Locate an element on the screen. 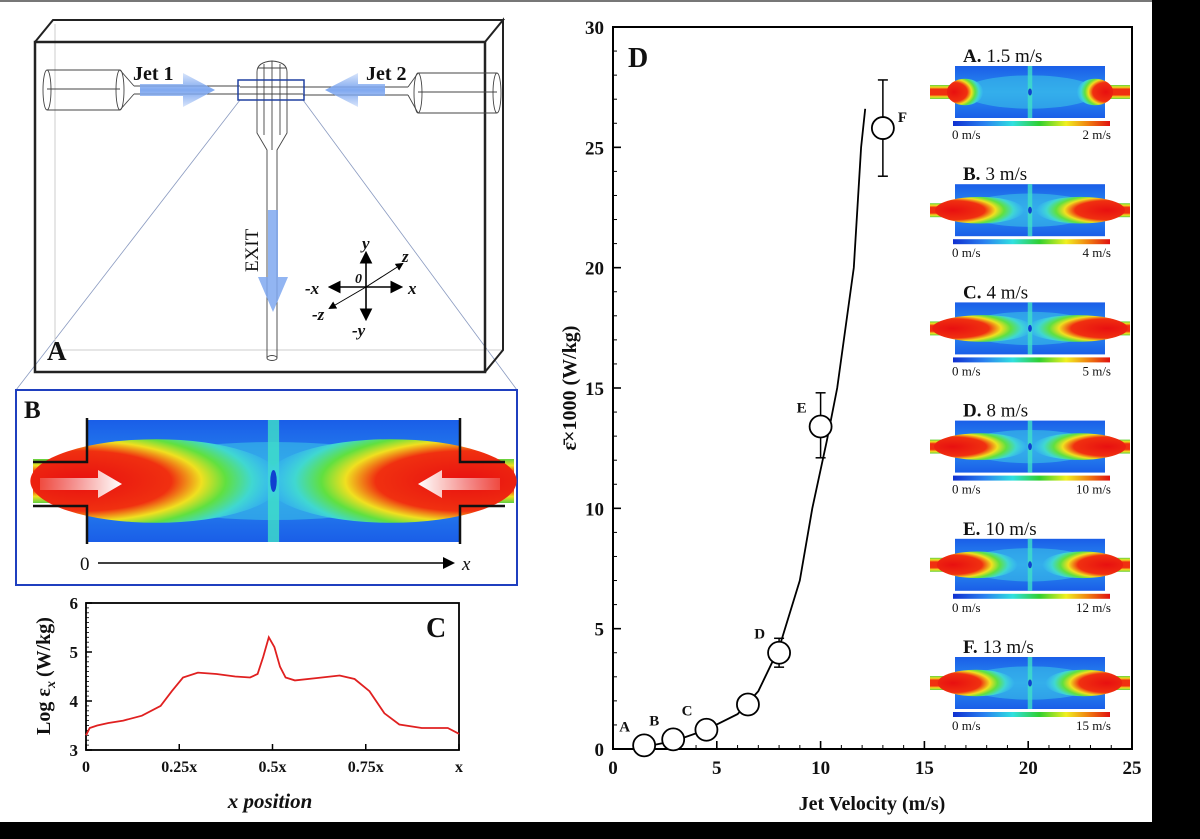  chart-c-ytick-label: 4 is located at coordinates (74, 701).